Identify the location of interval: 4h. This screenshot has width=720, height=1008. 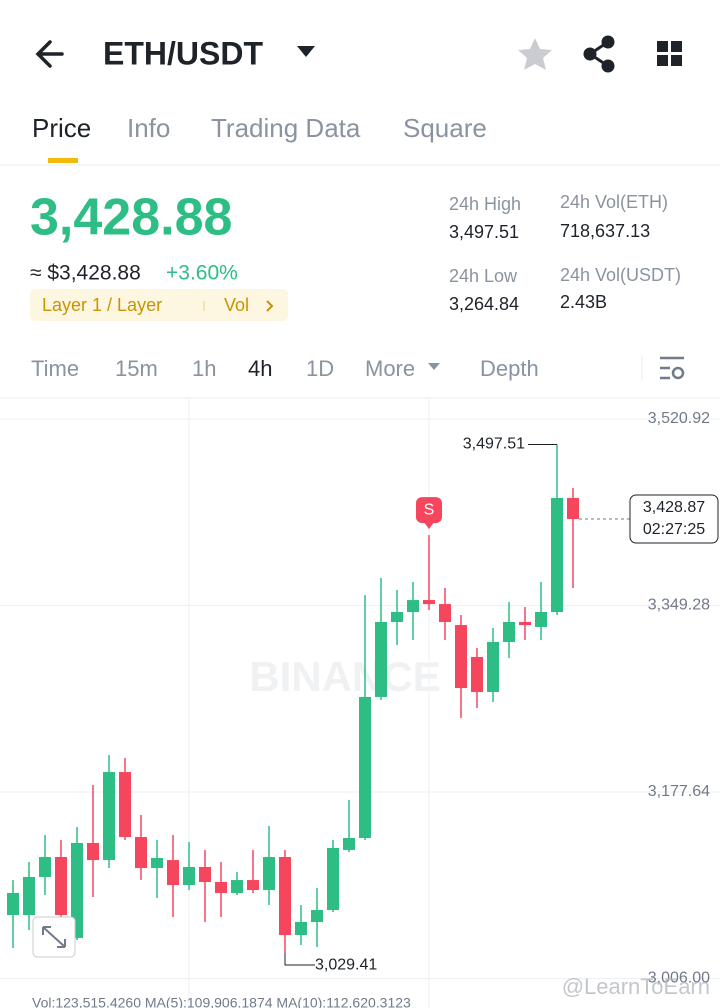
(260, 368).